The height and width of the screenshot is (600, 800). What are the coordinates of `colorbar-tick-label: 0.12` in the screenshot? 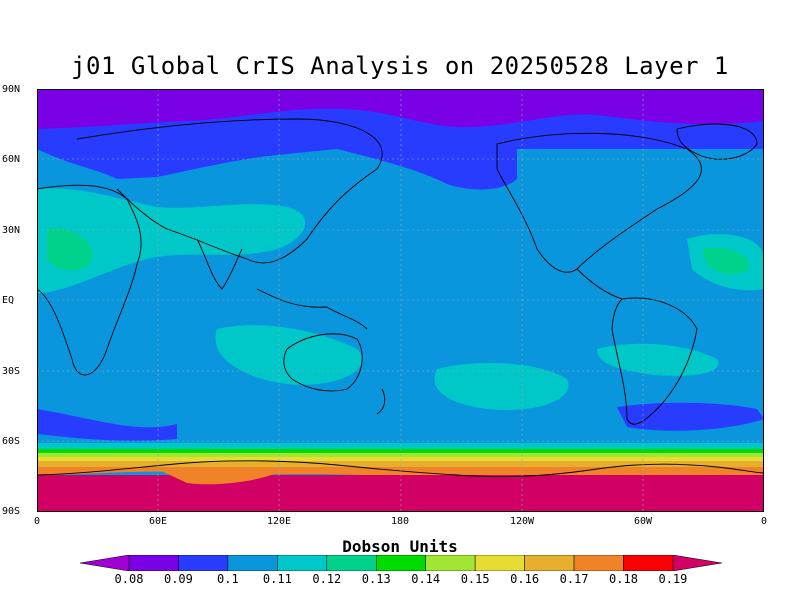 It's located at (327, 579).